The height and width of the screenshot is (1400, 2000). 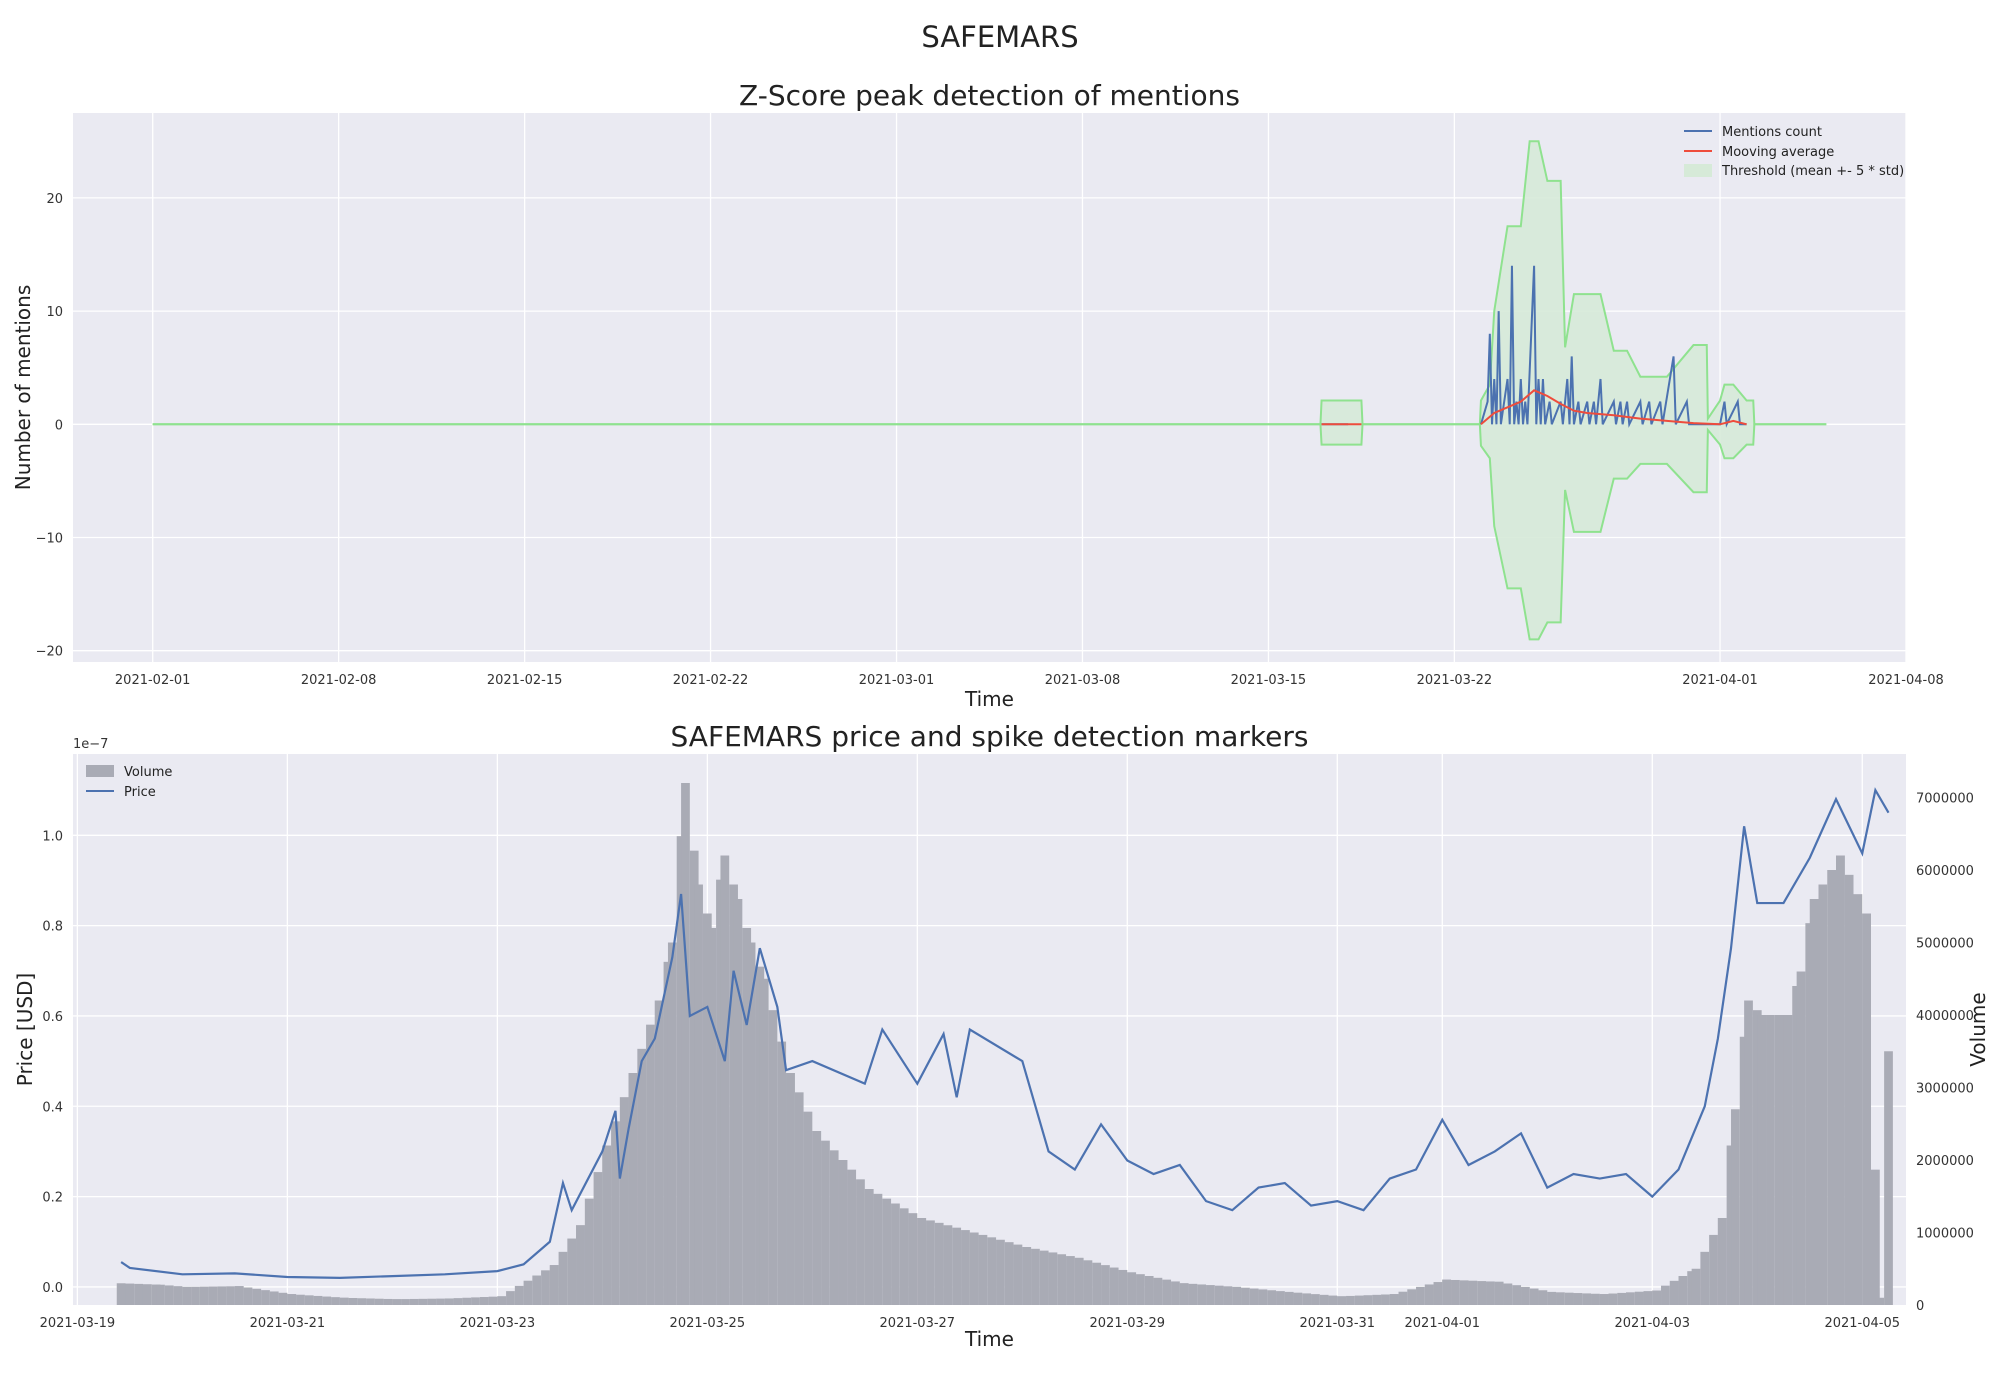 What do you see at coordinates (989, 699) in the screenshot?
I see `x-axis-label: Time` at bounding box center [989, 699].